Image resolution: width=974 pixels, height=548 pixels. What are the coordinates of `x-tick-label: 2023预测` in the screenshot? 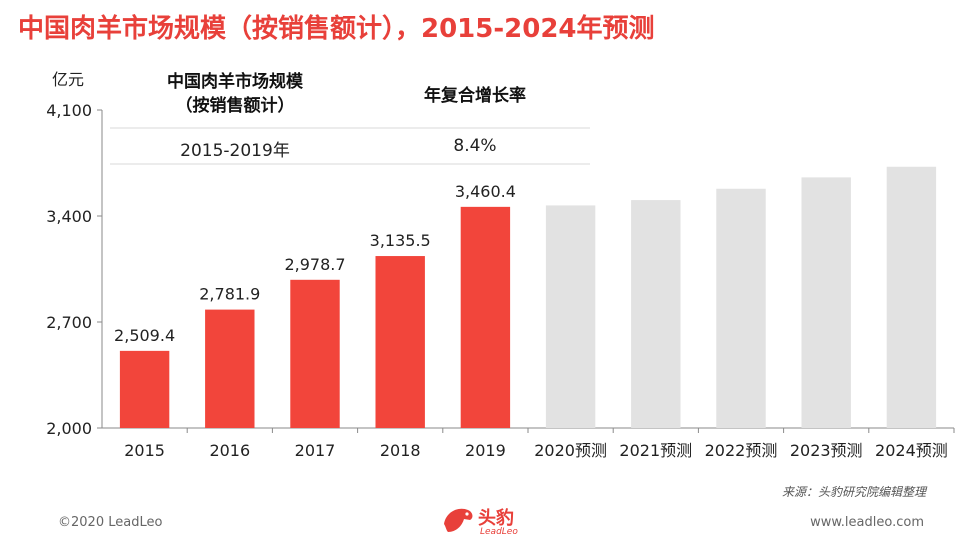 It's located at (826, 450).